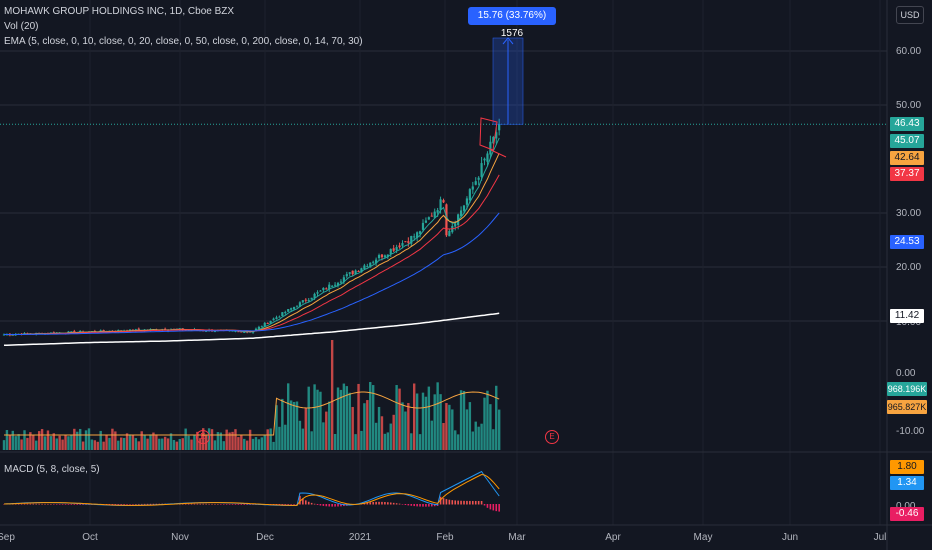  I want to click on time-label-oct: Oct, so click(90, 537).